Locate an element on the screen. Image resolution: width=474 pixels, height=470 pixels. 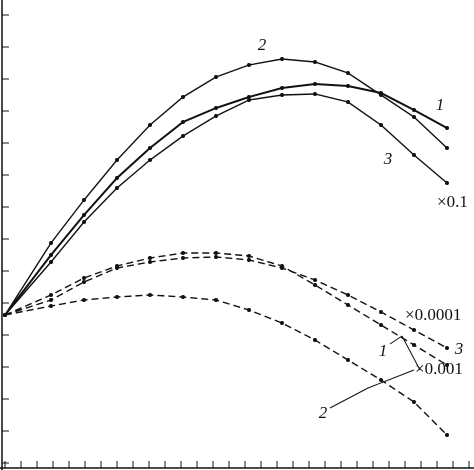
scale-label: ×0.0001 is located at coordinates (433, 314).